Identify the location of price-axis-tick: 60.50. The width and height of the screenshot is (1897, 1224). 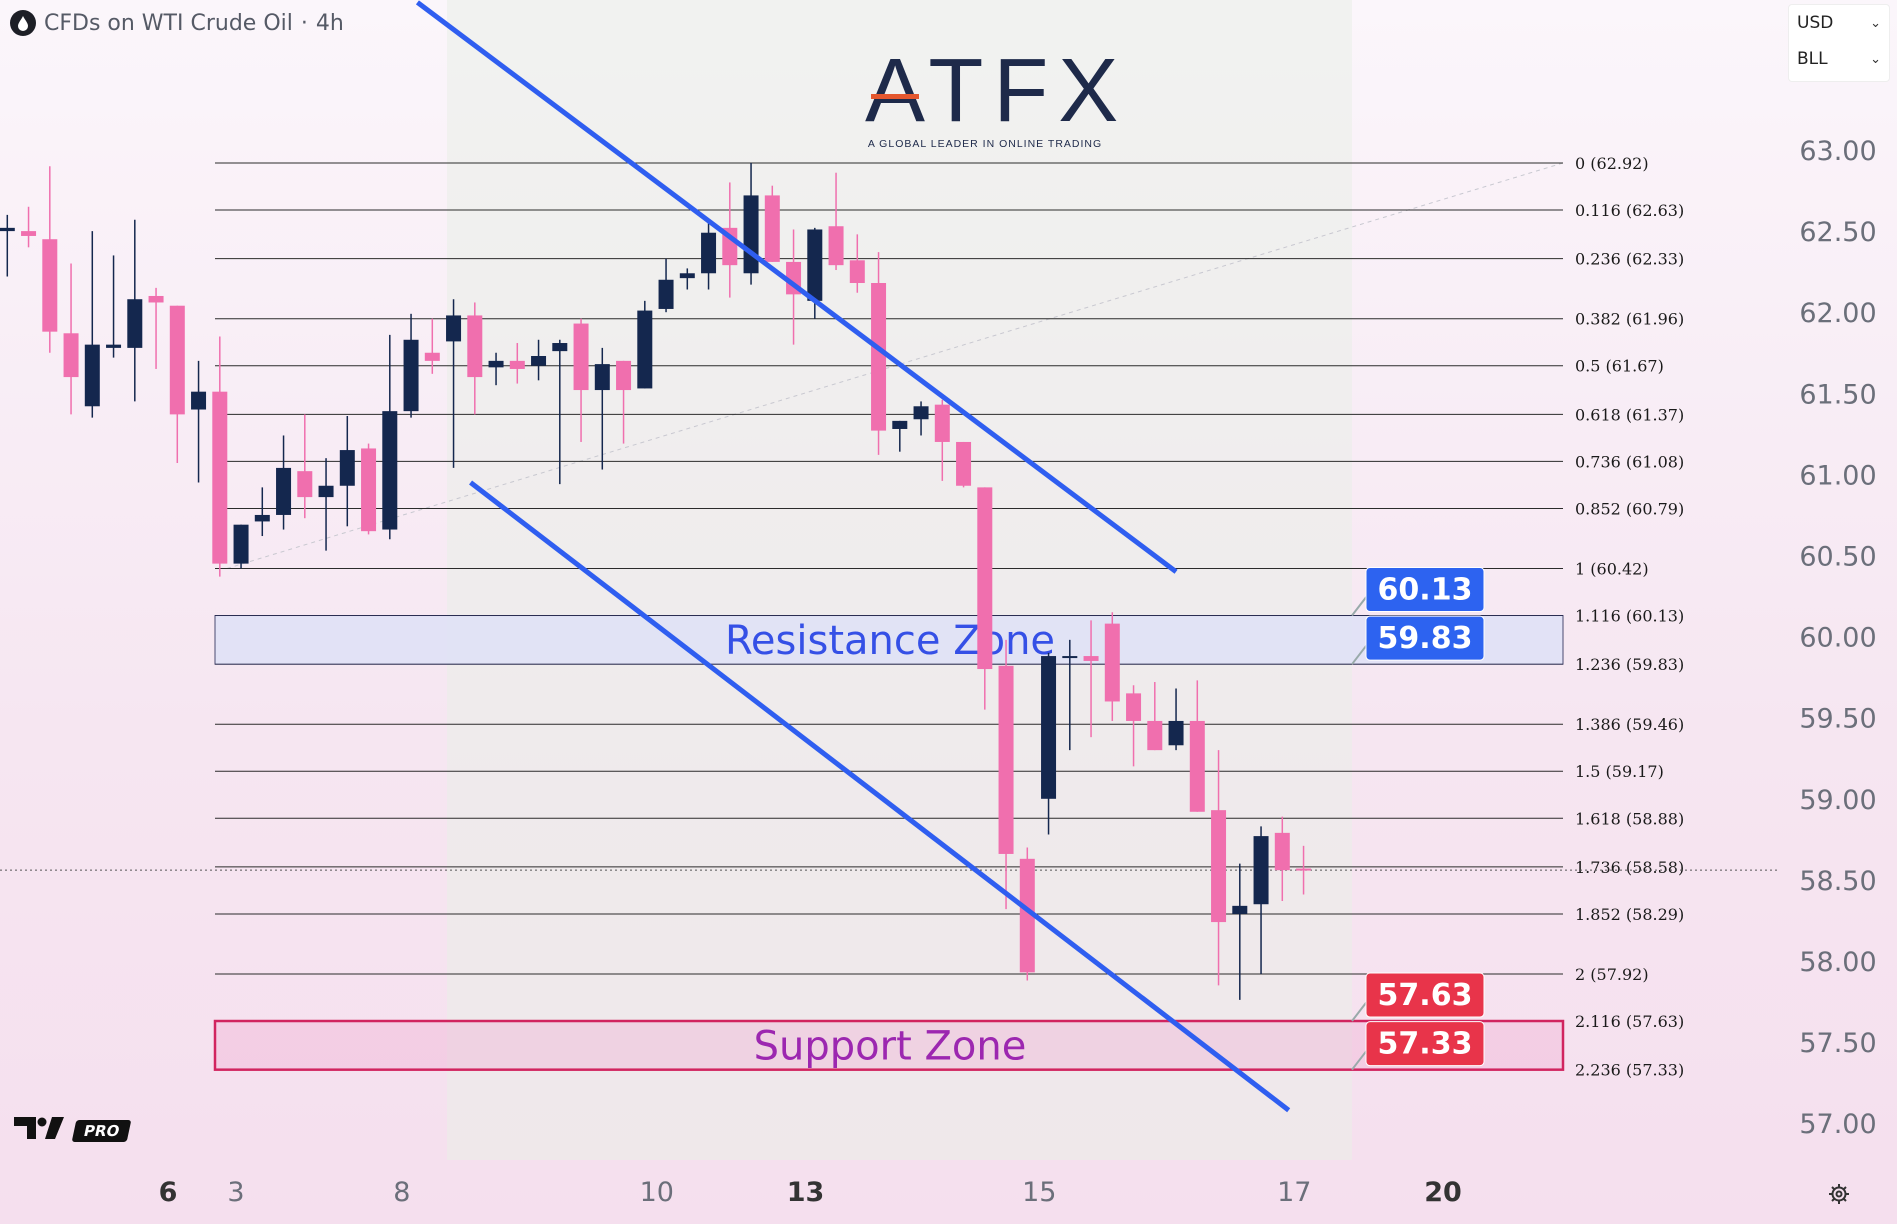
(1837, 557).